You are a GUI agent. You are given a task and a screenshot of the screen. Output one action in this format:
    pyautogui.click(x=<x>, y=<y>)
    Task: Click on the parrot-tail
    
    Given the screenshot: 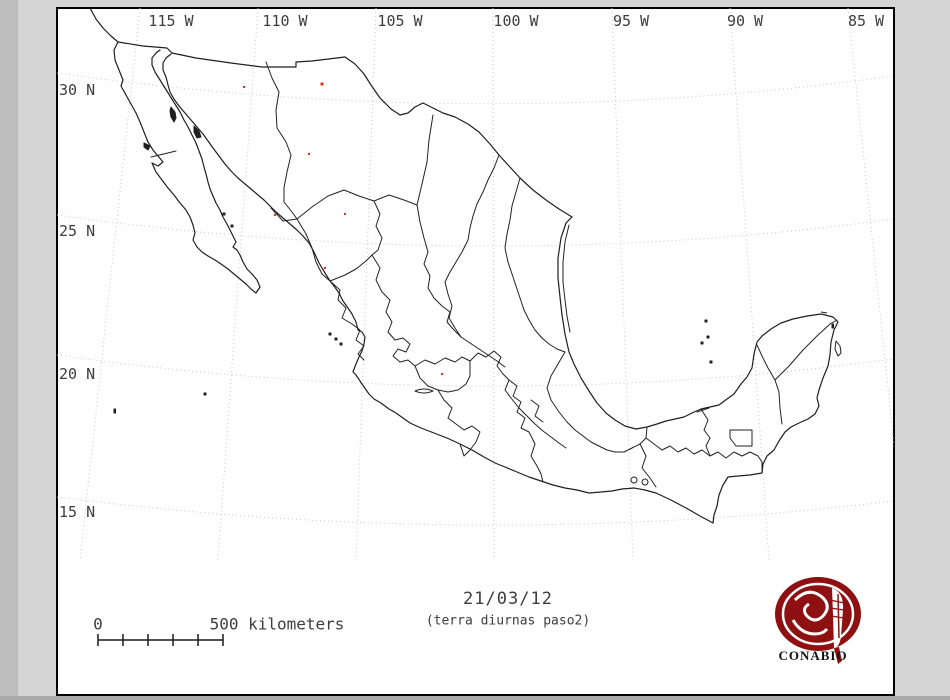 What is the action you would take?
    pyautogui.click(x=838, y=655)
    